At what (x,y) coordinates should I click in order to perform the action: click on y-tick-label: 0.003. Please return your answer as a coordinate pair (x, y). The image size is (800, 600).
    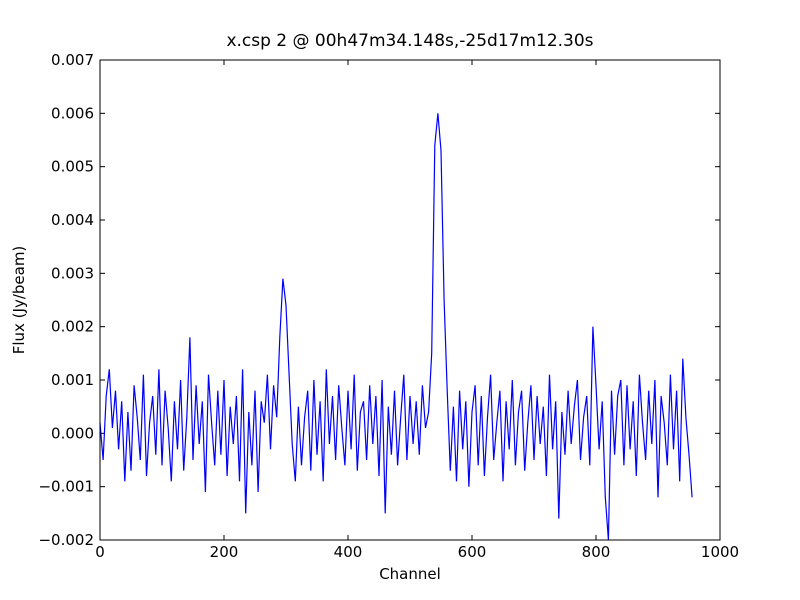
    Looking at the image, I should click on (72, 273).